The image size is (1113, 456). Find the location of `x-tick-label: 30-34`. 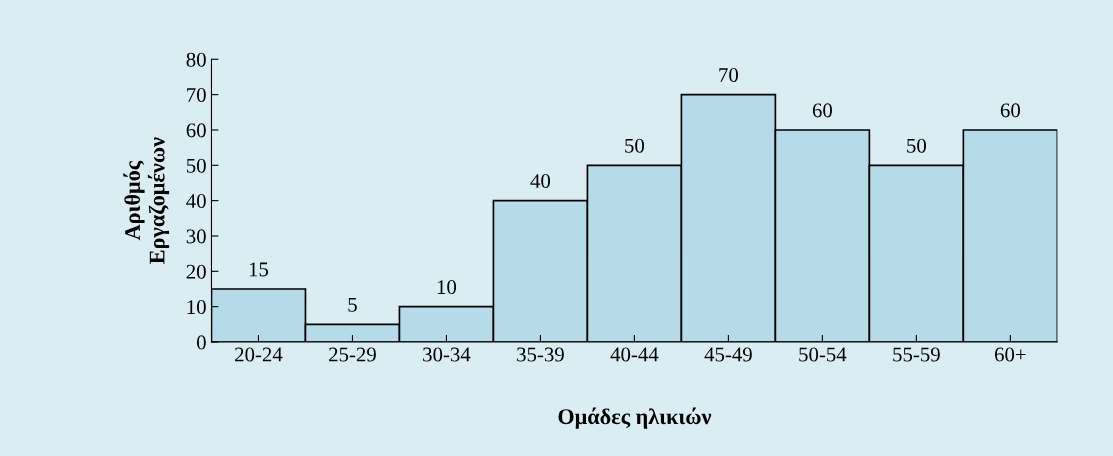

x-tick-label: 30-34 is located at coordinates (447, 354).